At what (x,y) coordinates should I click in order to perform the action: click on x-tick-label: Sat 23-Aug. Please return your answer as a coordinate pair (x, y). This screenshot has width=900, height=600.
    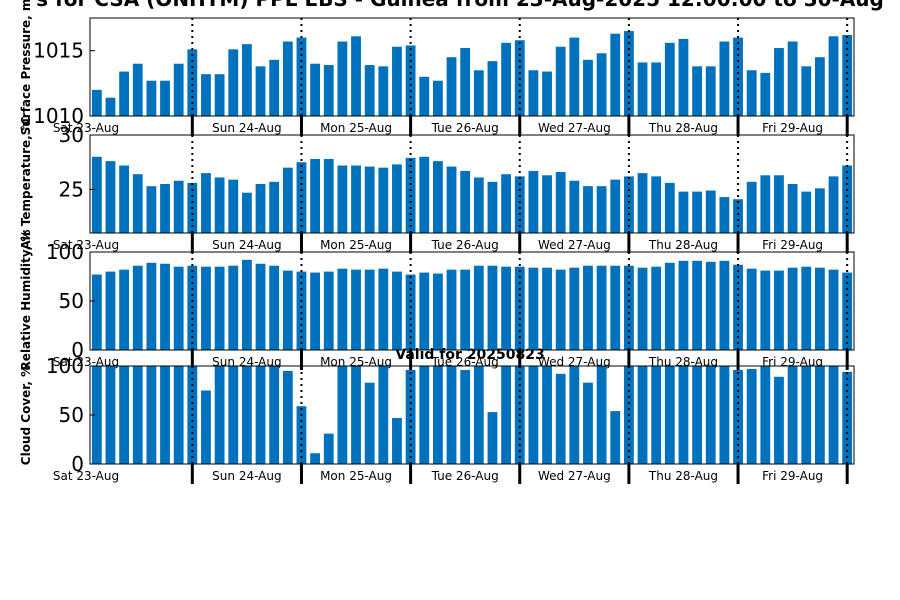
    Looking at the image, I should click on (86, 245).